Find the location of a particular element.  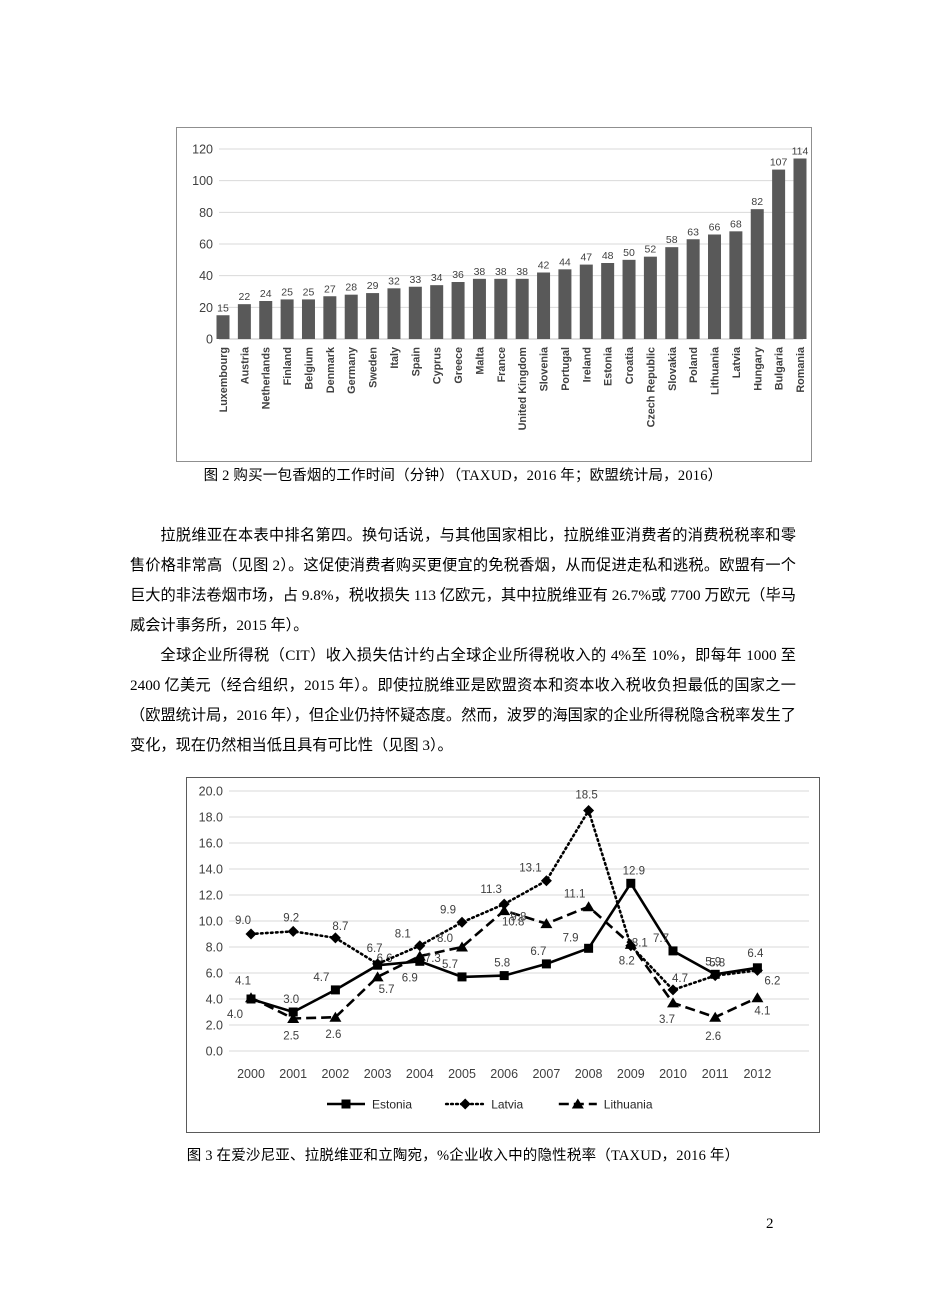

bar-value-label: 58 is located at coordinates (672, 240).